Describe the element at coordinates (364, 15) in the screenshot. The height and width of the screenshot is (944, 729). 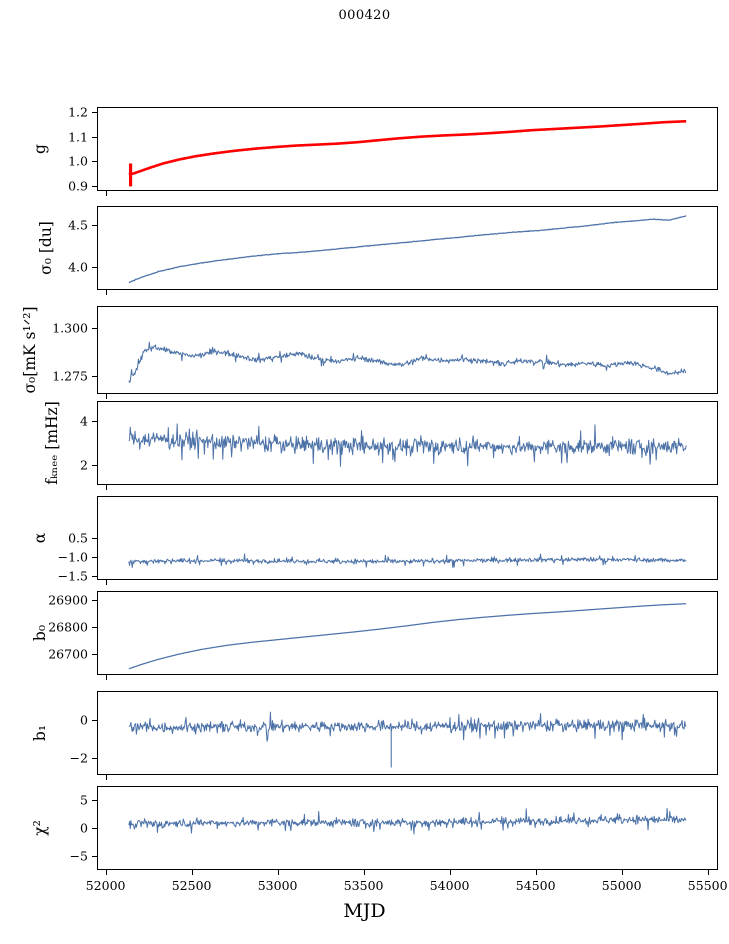
I see `figure-title: 000420` at that location.